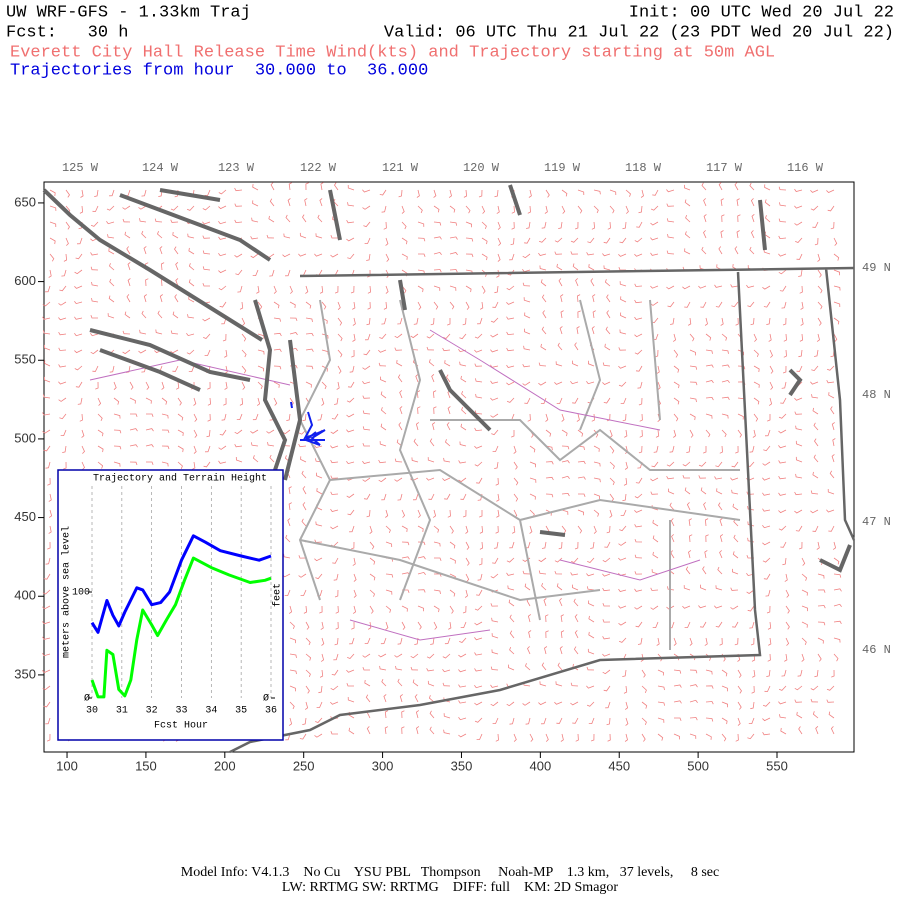  What do you see at coordinates (25, 359) in the screenshot?
I see `y-tick-label: 550` at bounding box center [25, 359].